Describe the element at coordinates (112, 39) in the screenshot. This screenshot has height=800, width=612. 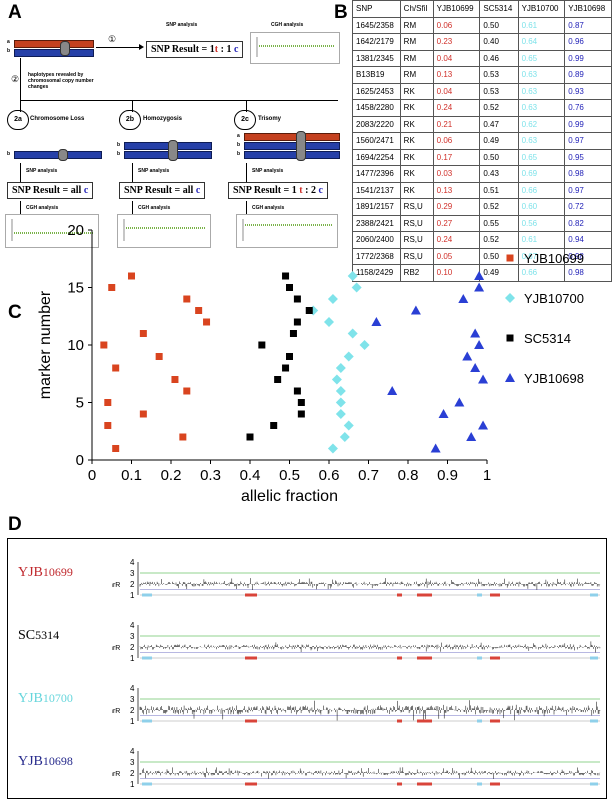
I see `step1-marker: ①` at that location.